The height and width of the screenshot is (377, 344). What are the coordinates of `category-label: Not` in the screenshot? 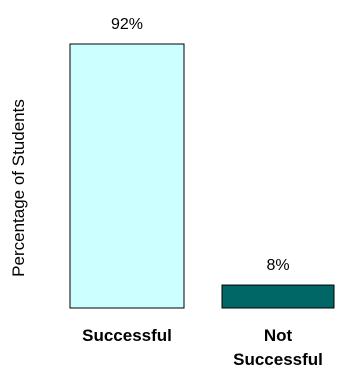 It's located at (278, 335).